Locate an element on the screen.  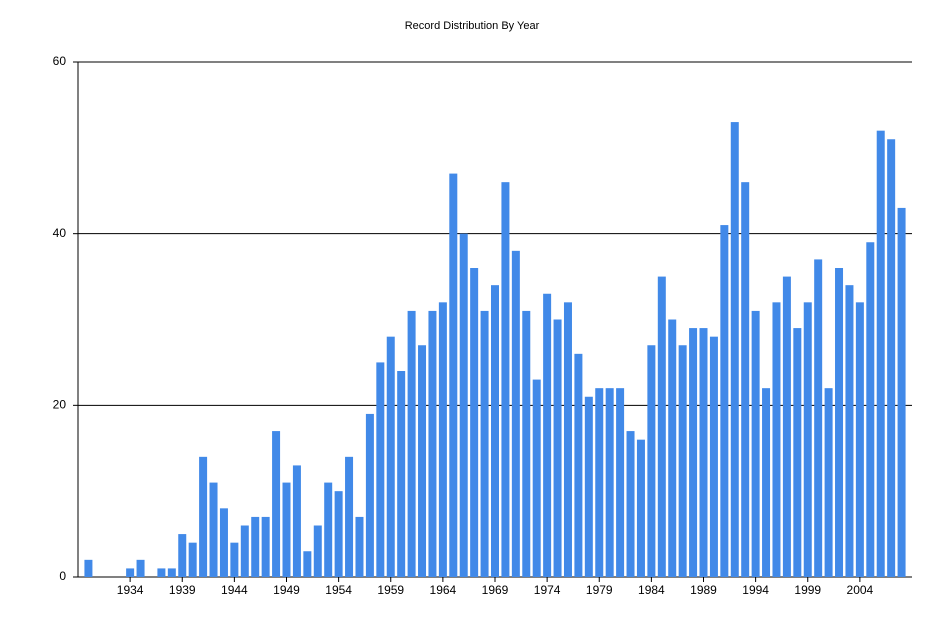
y-tick-label: 40 is located at coordinates (60, 233).